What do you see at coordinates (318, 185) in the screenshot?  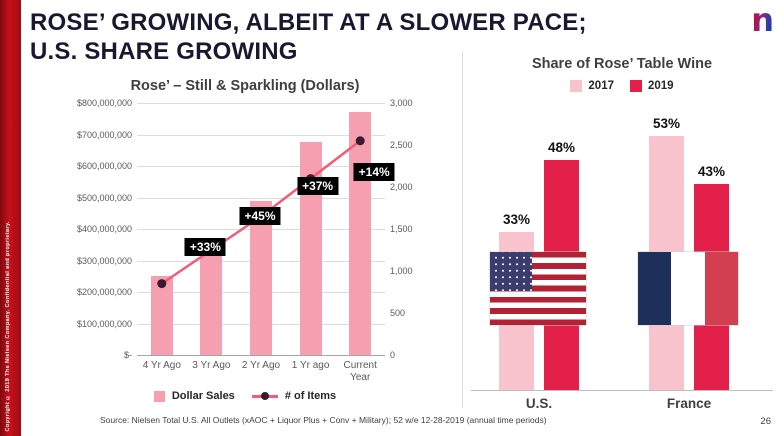 I see `growth-annotation: +37%` at bounding box center [318, 185].